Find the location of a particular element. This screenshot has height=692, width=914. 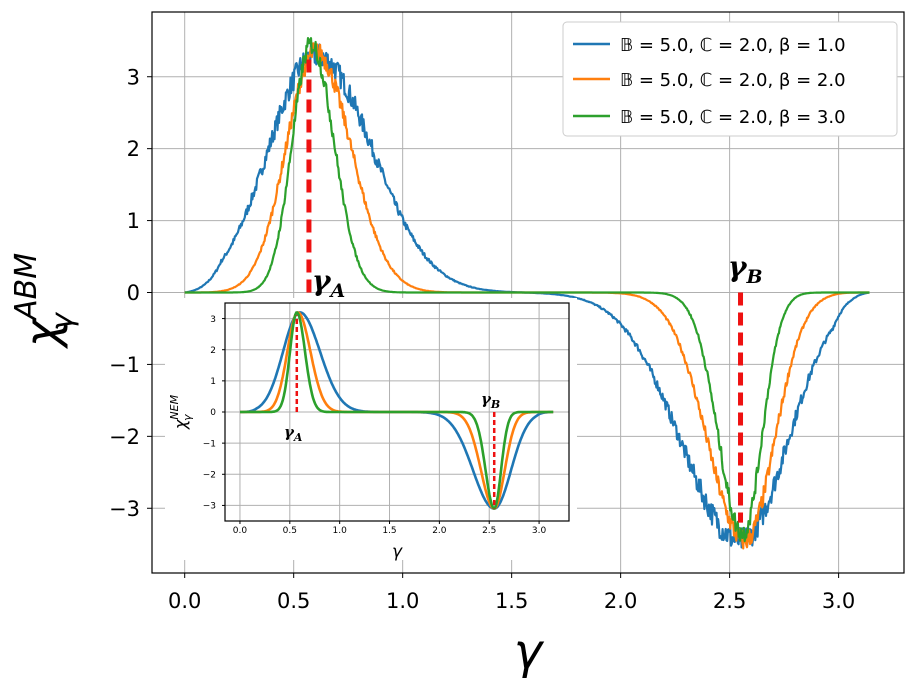

inset-x-tick-label: 1.5 is located at coordinates (389, 531).